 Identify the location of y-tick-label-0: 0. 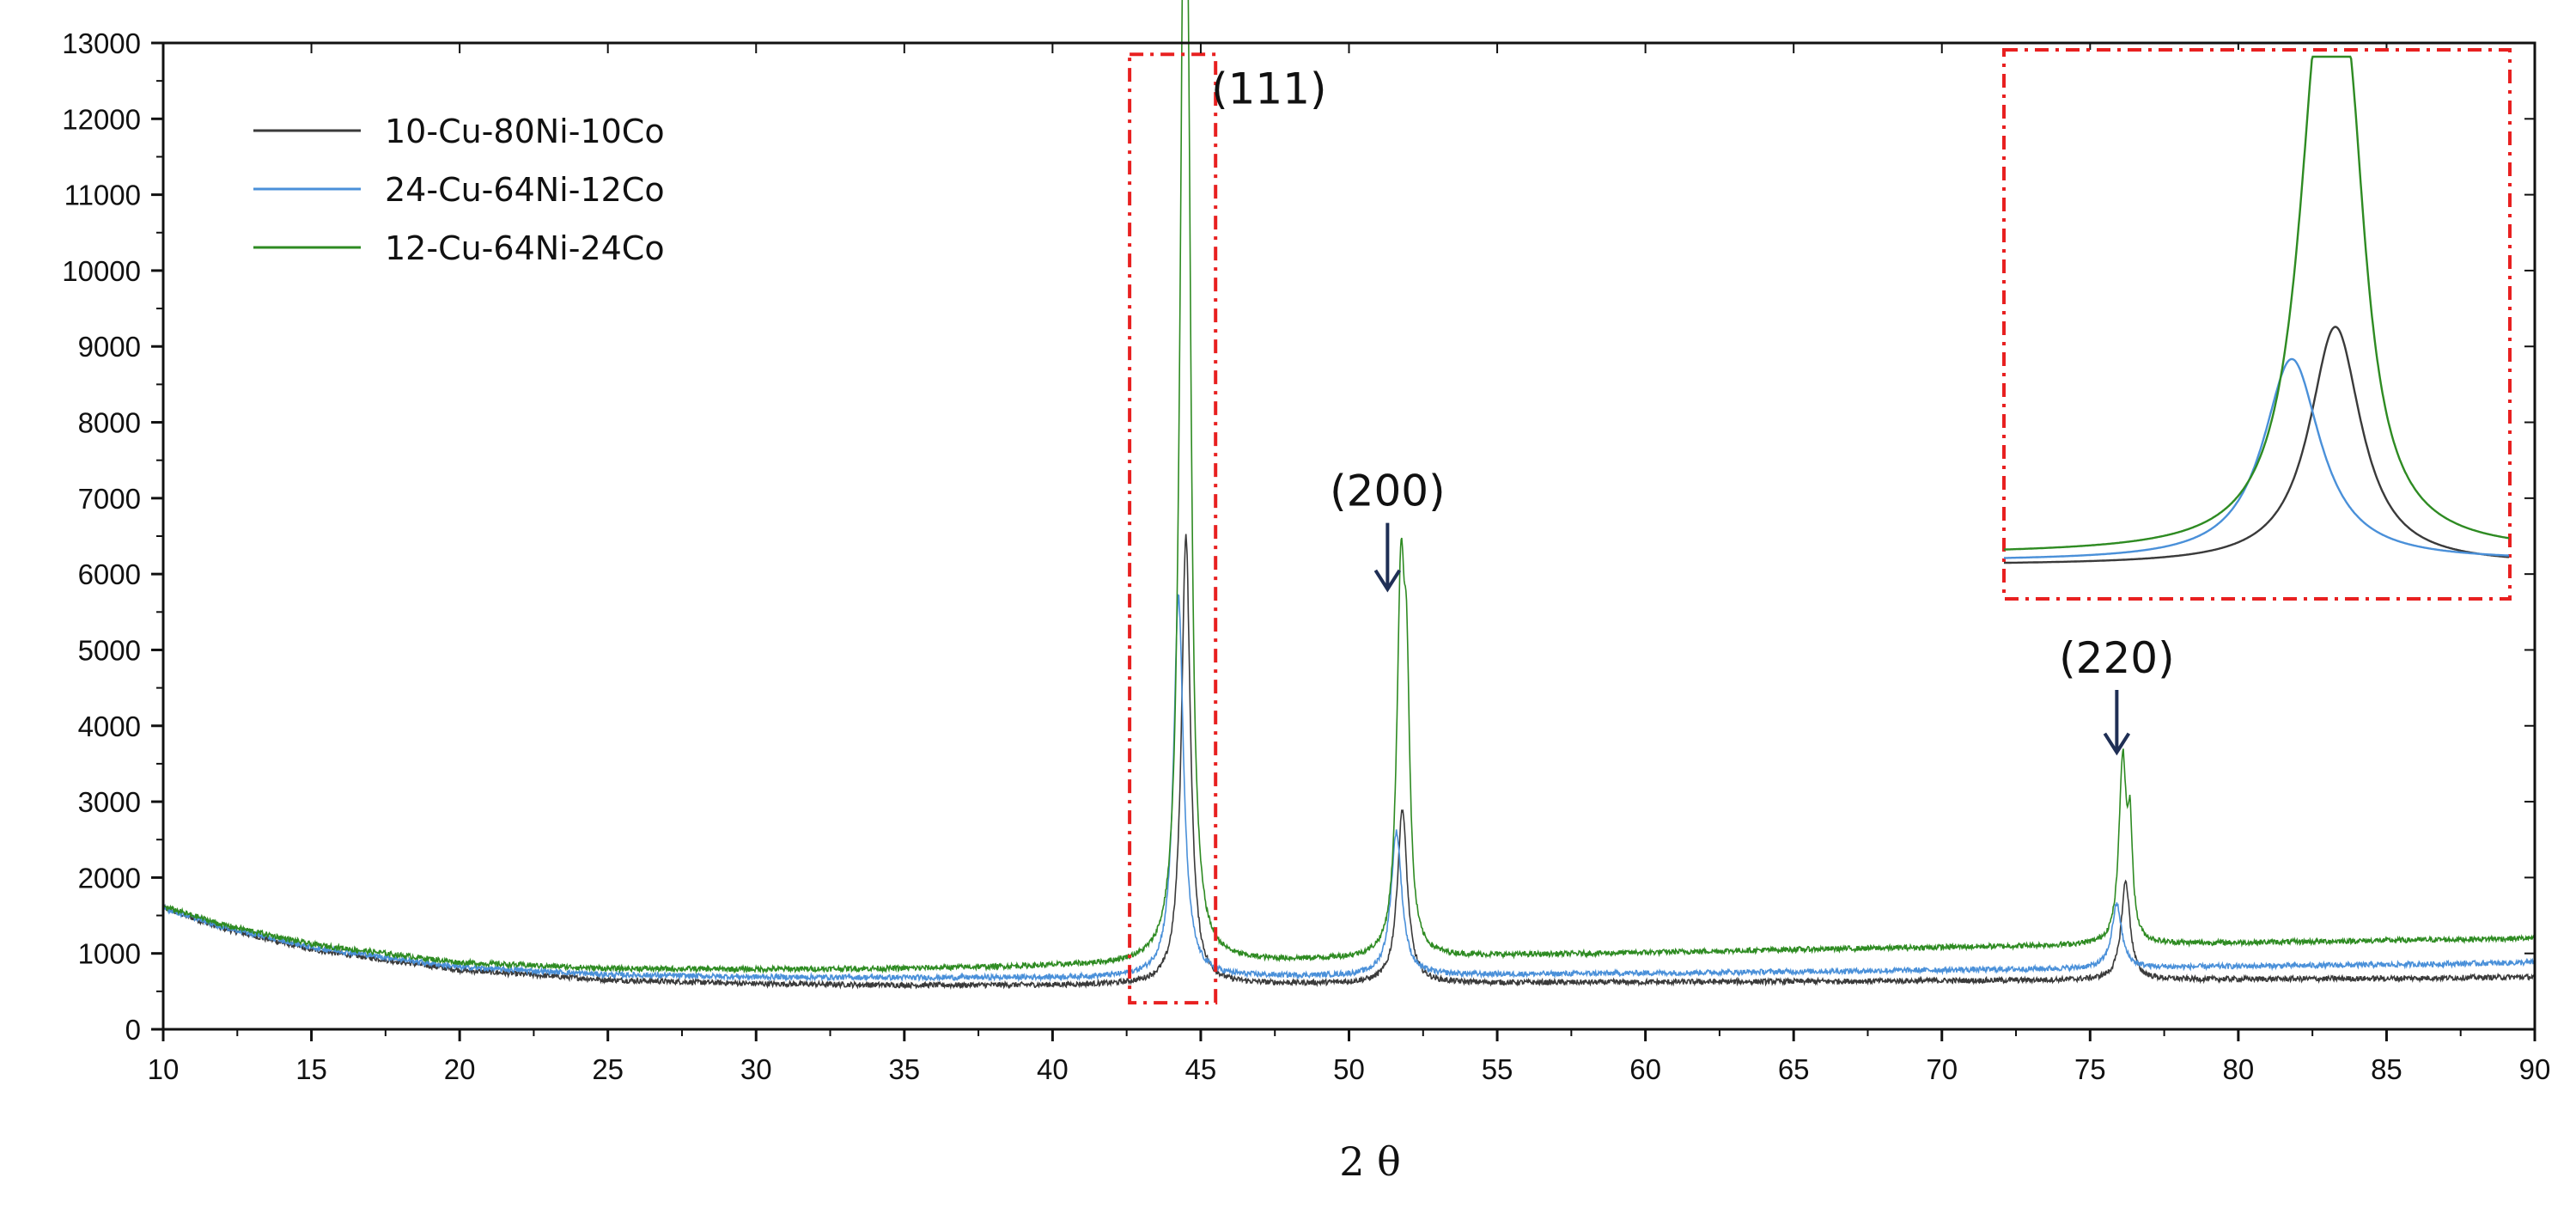
(133, 1030).